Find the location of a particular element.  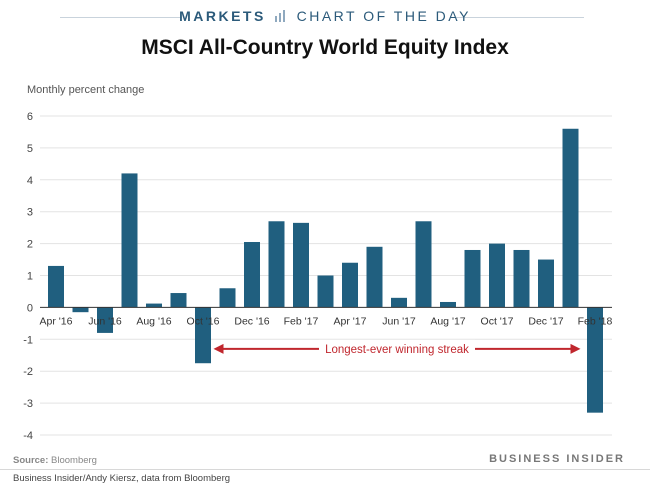

chart-of-the-day-banner: MARKETS CHART OF THE DAY is located at coordinates (325, 18).